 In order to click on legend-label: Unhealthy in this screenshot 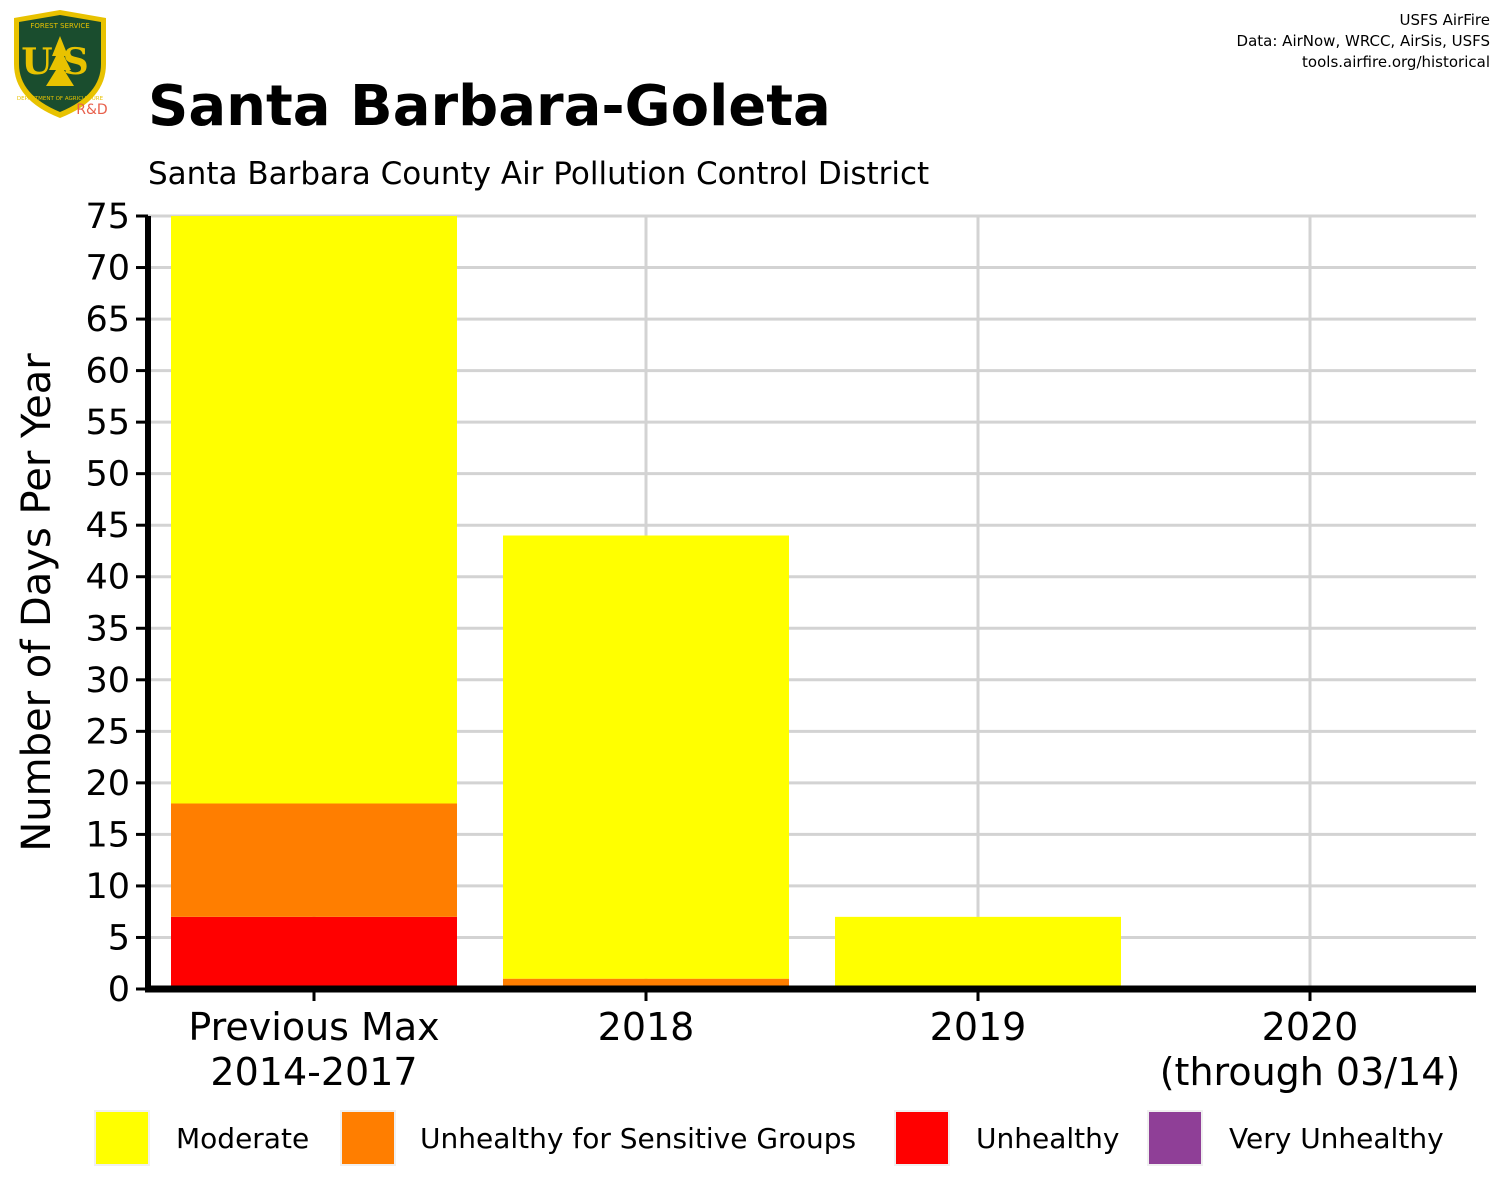, I will do `click(1048, 1138)`.